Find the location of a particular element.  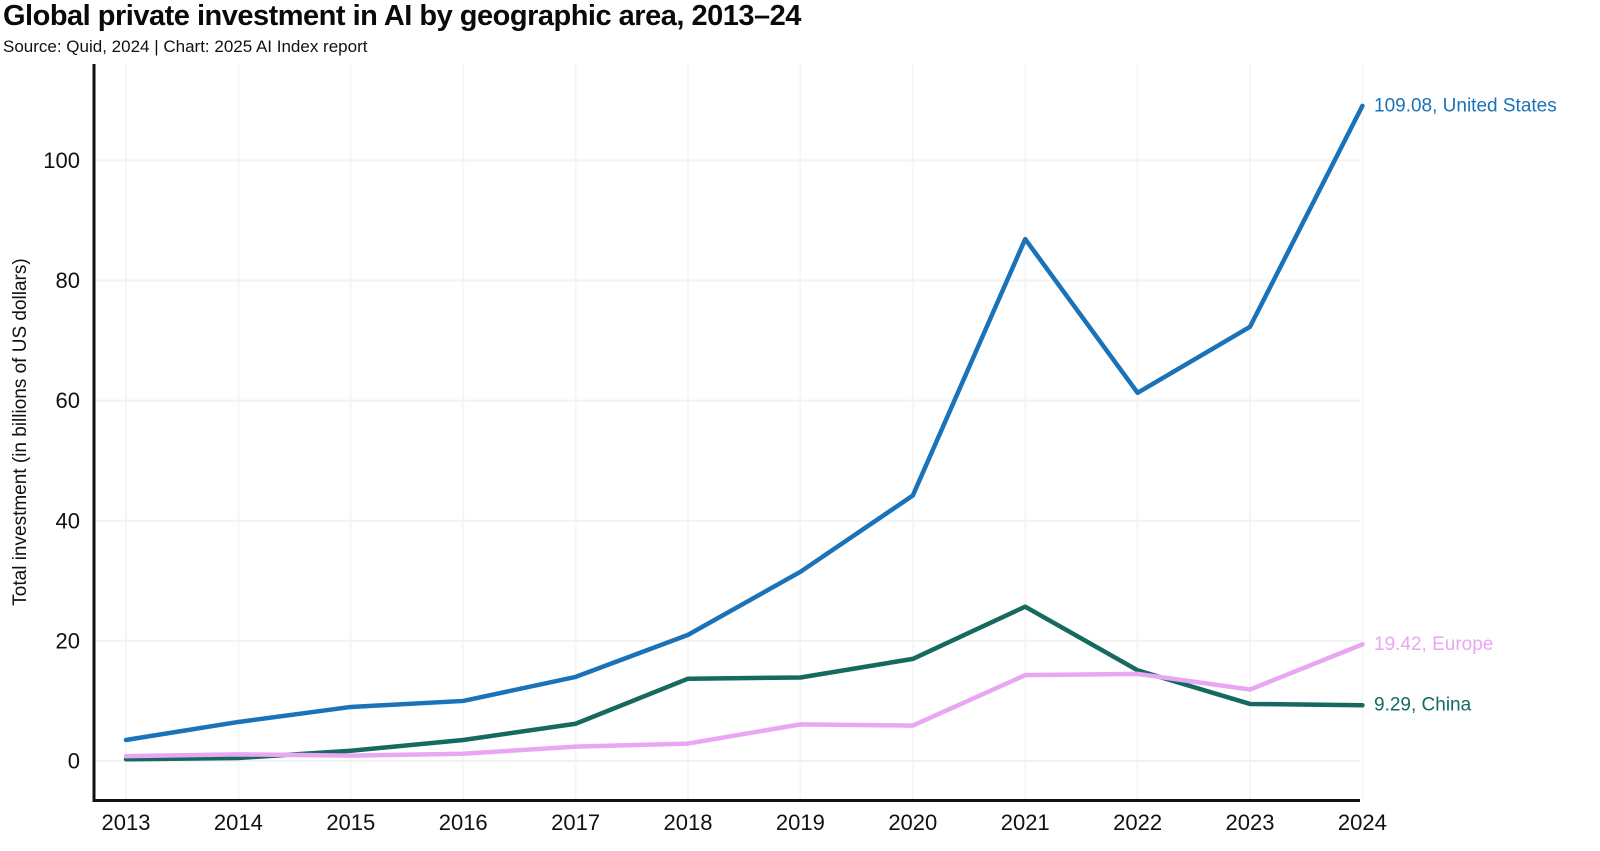

y-tick-label-20: 20 is located at coordinates (68, 640).